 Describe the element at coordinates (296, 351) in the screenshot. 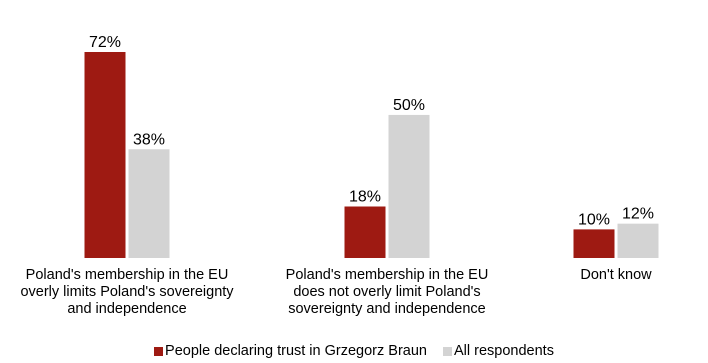

I see `legend-label-series-0: People declaring trust in Grzegorz Braun` at that location.